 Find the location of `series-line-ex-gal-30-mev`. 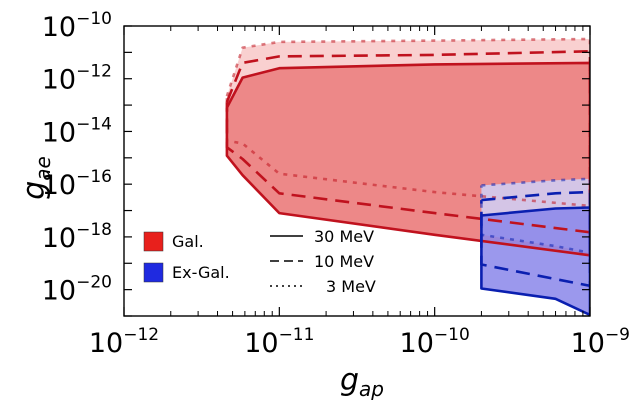

series-line-ex-gal-30-mev is located at coordinates (535, 261).